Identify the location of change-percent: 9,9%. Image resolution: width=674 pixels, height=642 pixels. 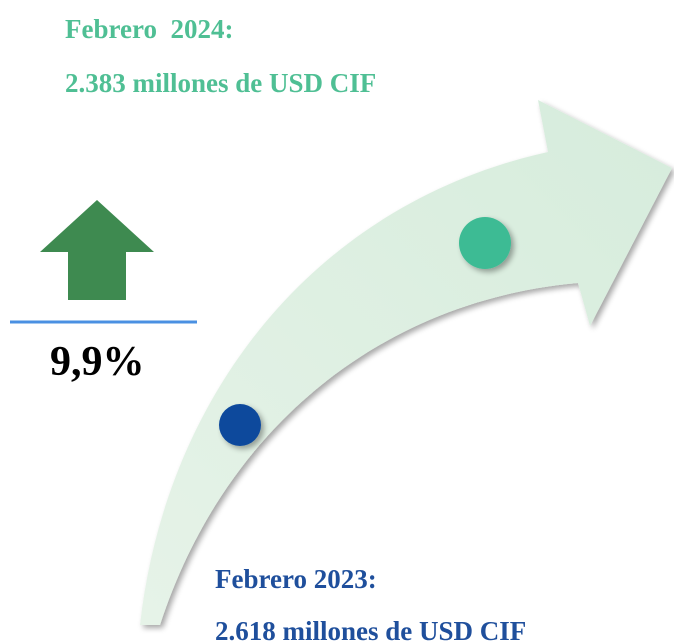
(97, 362).